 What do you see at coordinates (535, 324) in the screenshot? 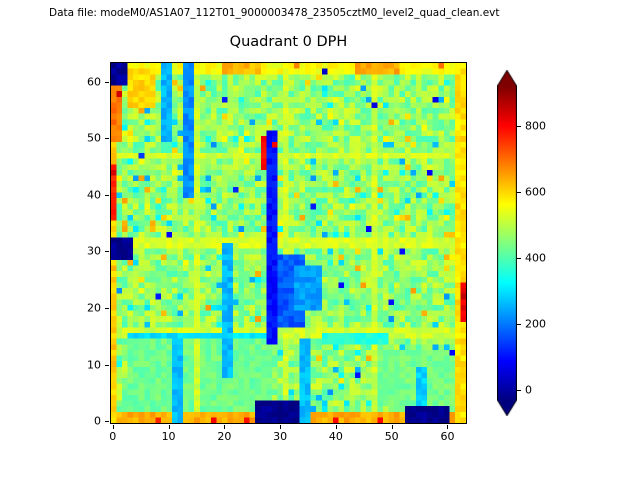
I see `colorbar-tick-label: 200` at bounding box center [535, 324].